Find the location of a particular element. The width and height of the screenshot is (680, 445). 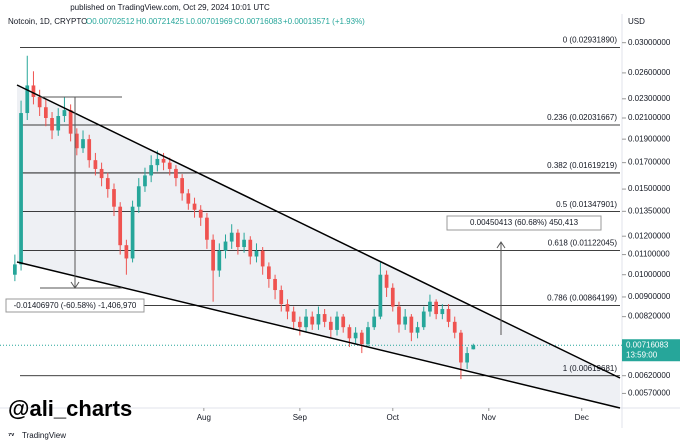

countdown: 13:59:00 is located at coordinates (642, 354).